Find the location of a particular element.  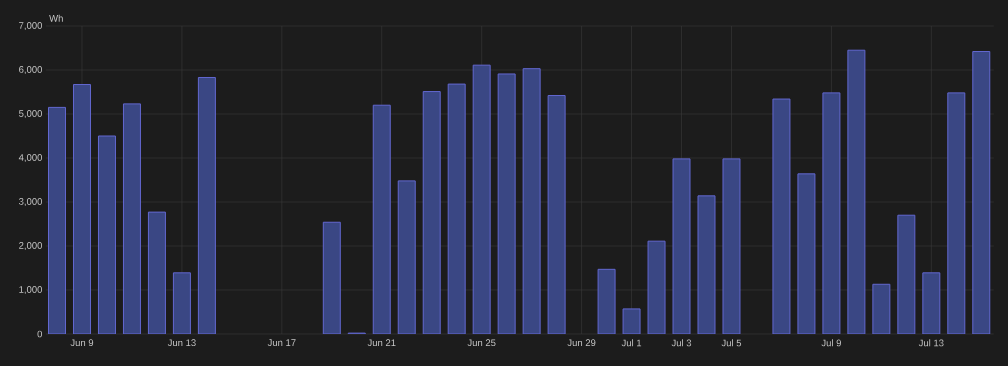

x-tick-label: Jun 9 is located at coordinates (82, 343).